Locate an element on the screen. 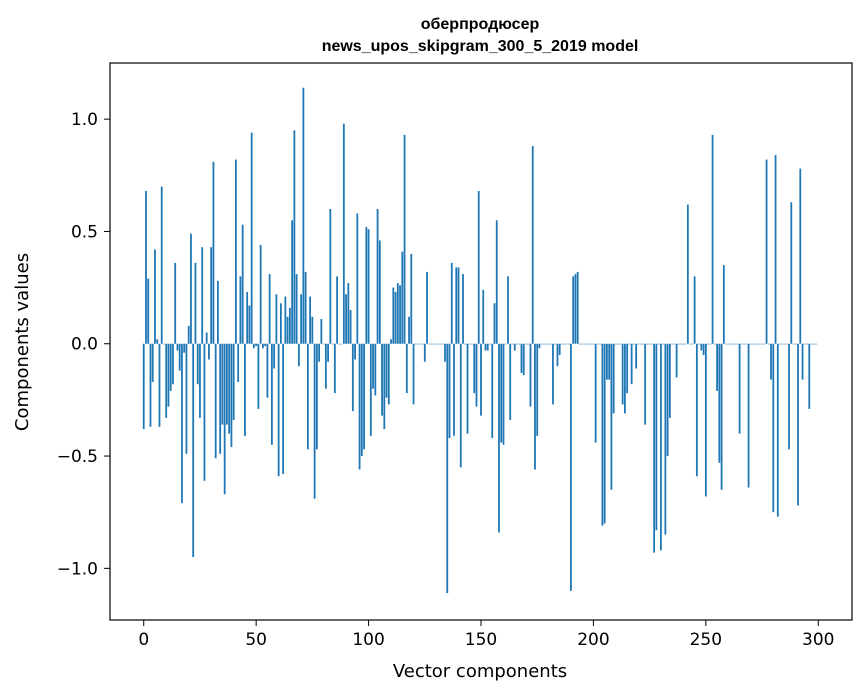 This screenshot has height=696, width=867. x-axis-label: Vector components is located at coordinates (480, 671).